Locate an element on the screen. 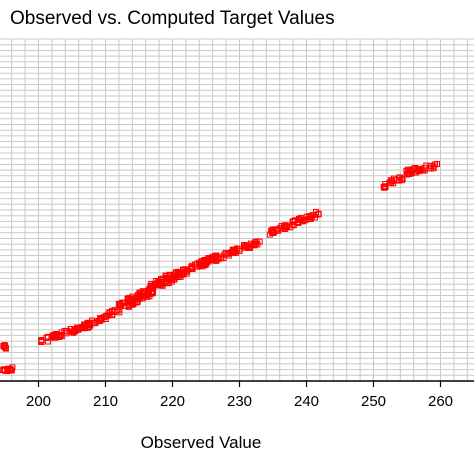 This screenshot has height=474, width=474. x-tick-label: 240 is located at coordinates (306, 401).